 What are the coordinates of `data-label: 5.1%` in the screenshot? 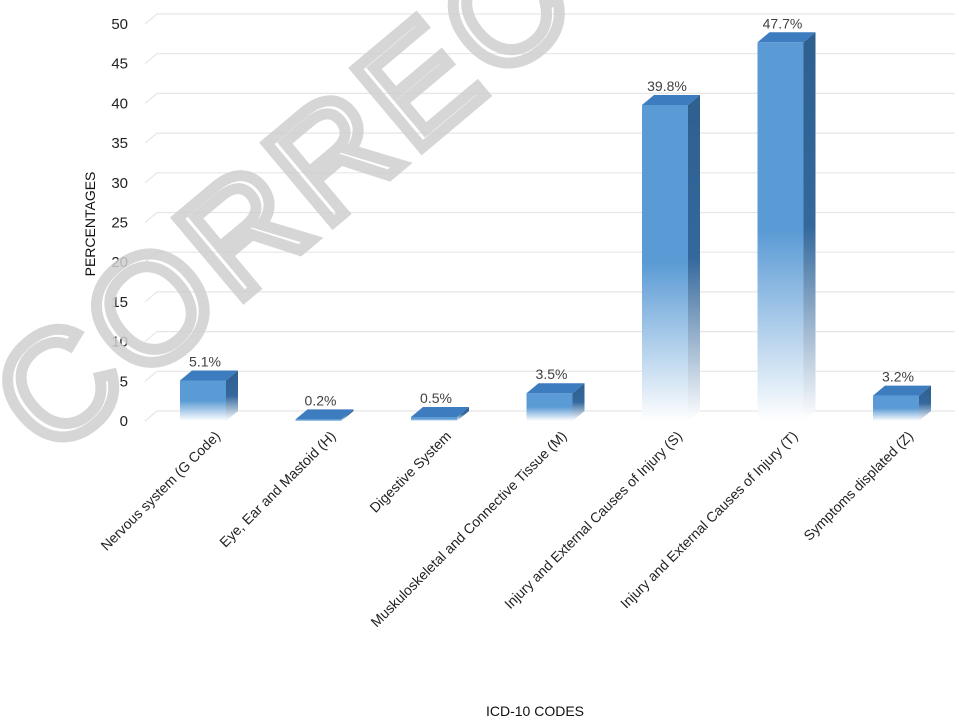 It's located at (205, 362).